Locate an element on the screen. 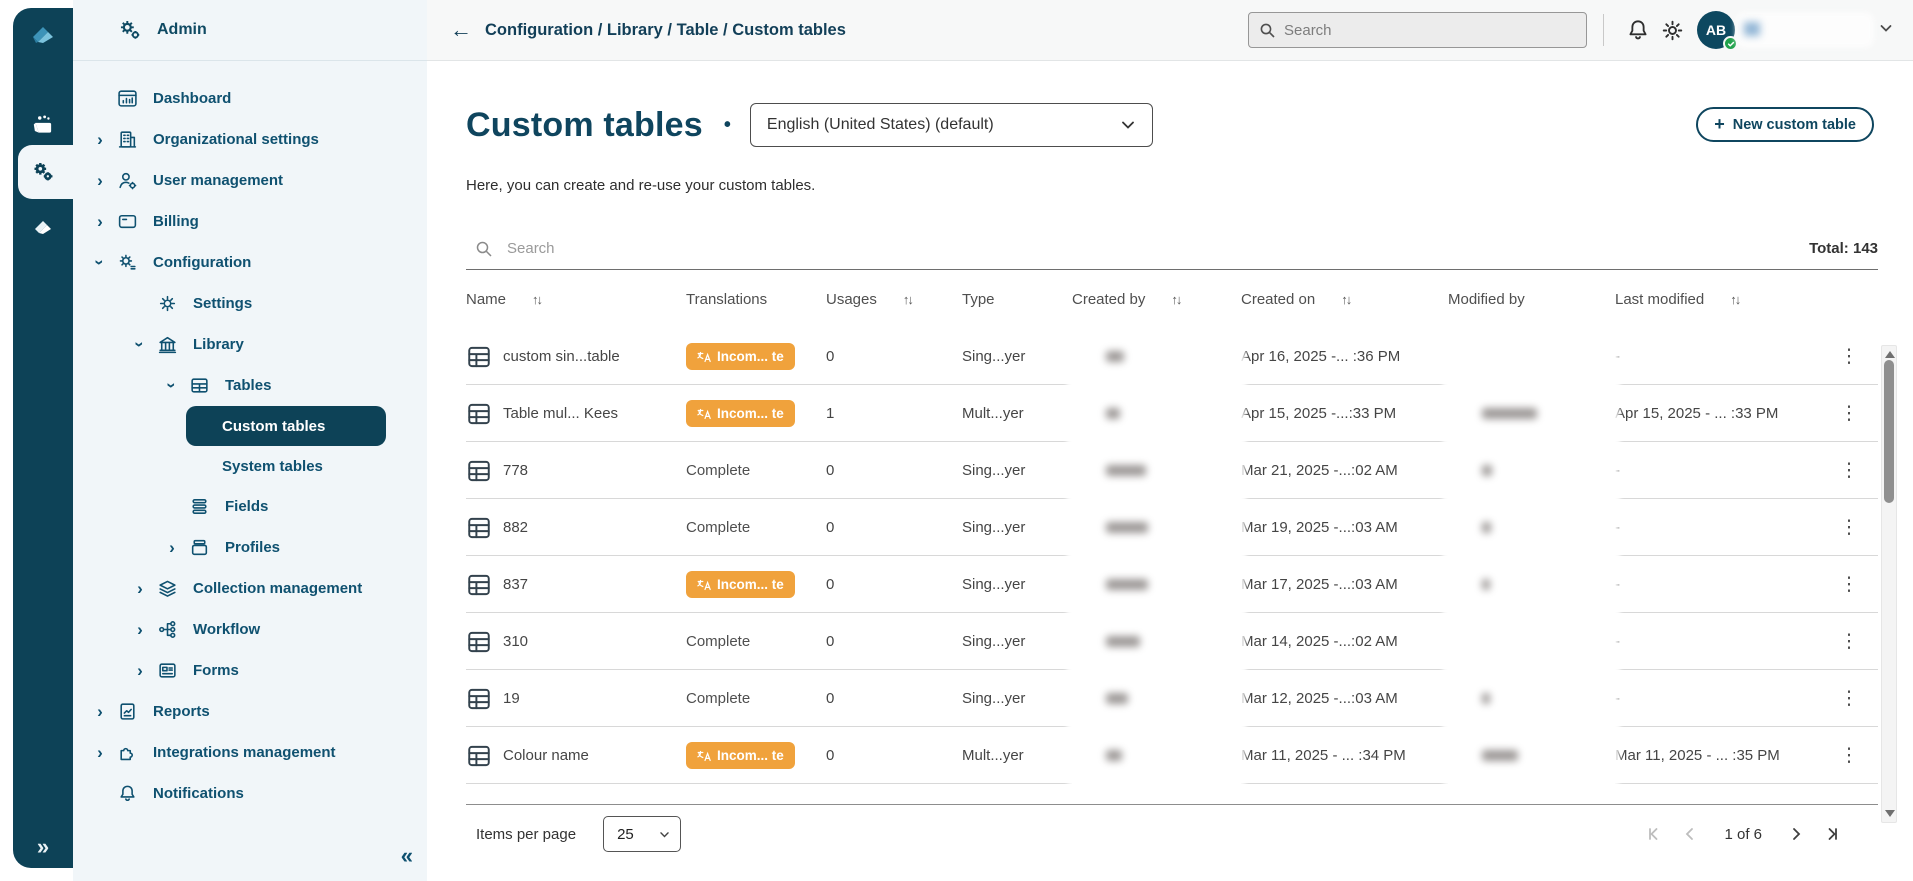  sidebar-item-tables: Tables is located at coordinates (250, 385).